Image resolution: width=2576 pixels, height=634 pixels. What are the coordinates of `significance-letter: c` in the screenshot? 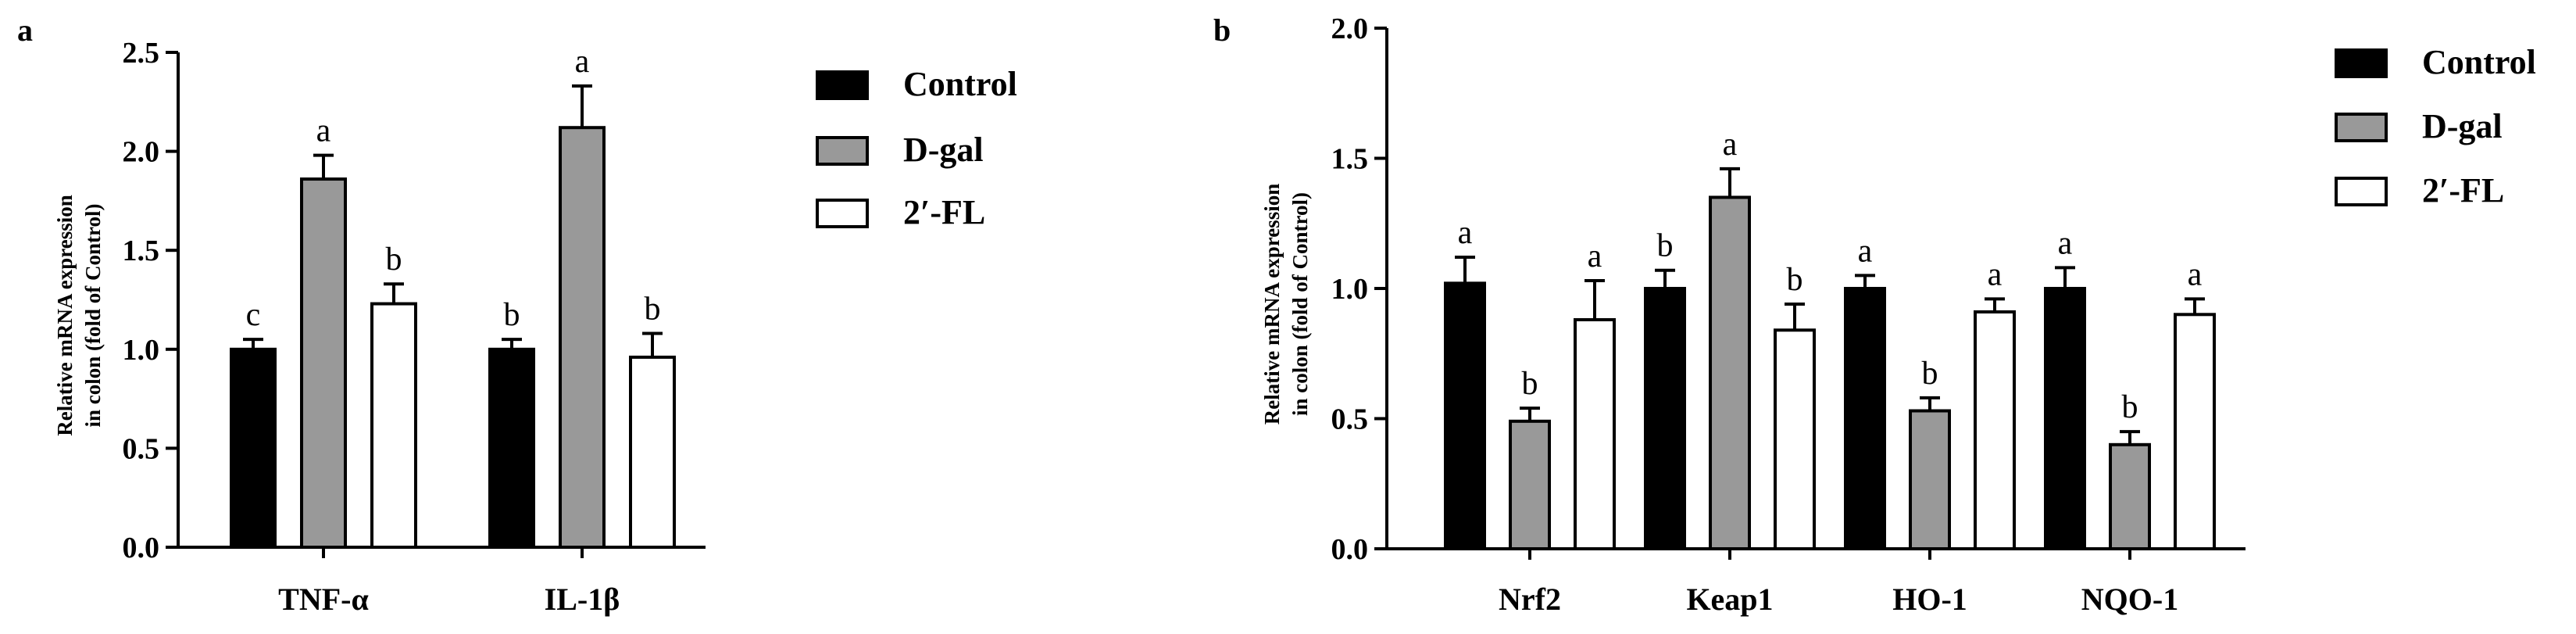 It's located at (254, 315).